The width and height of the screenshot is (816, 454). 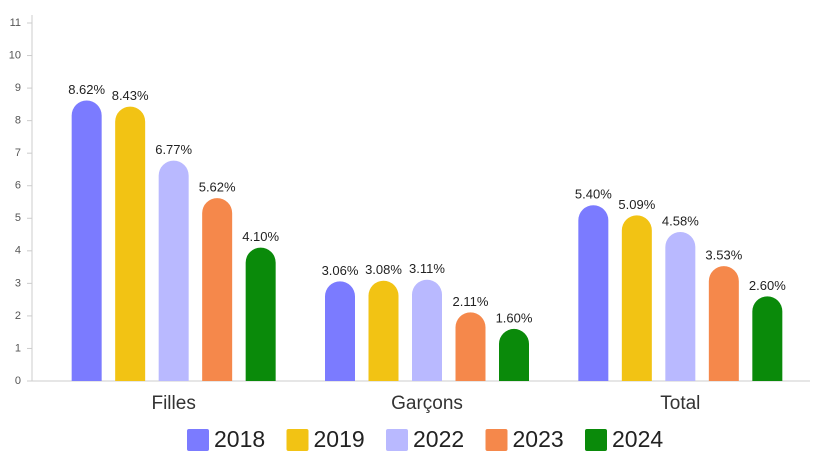 I want to click on y-tick-label: 9, so click(x=18, y=88).